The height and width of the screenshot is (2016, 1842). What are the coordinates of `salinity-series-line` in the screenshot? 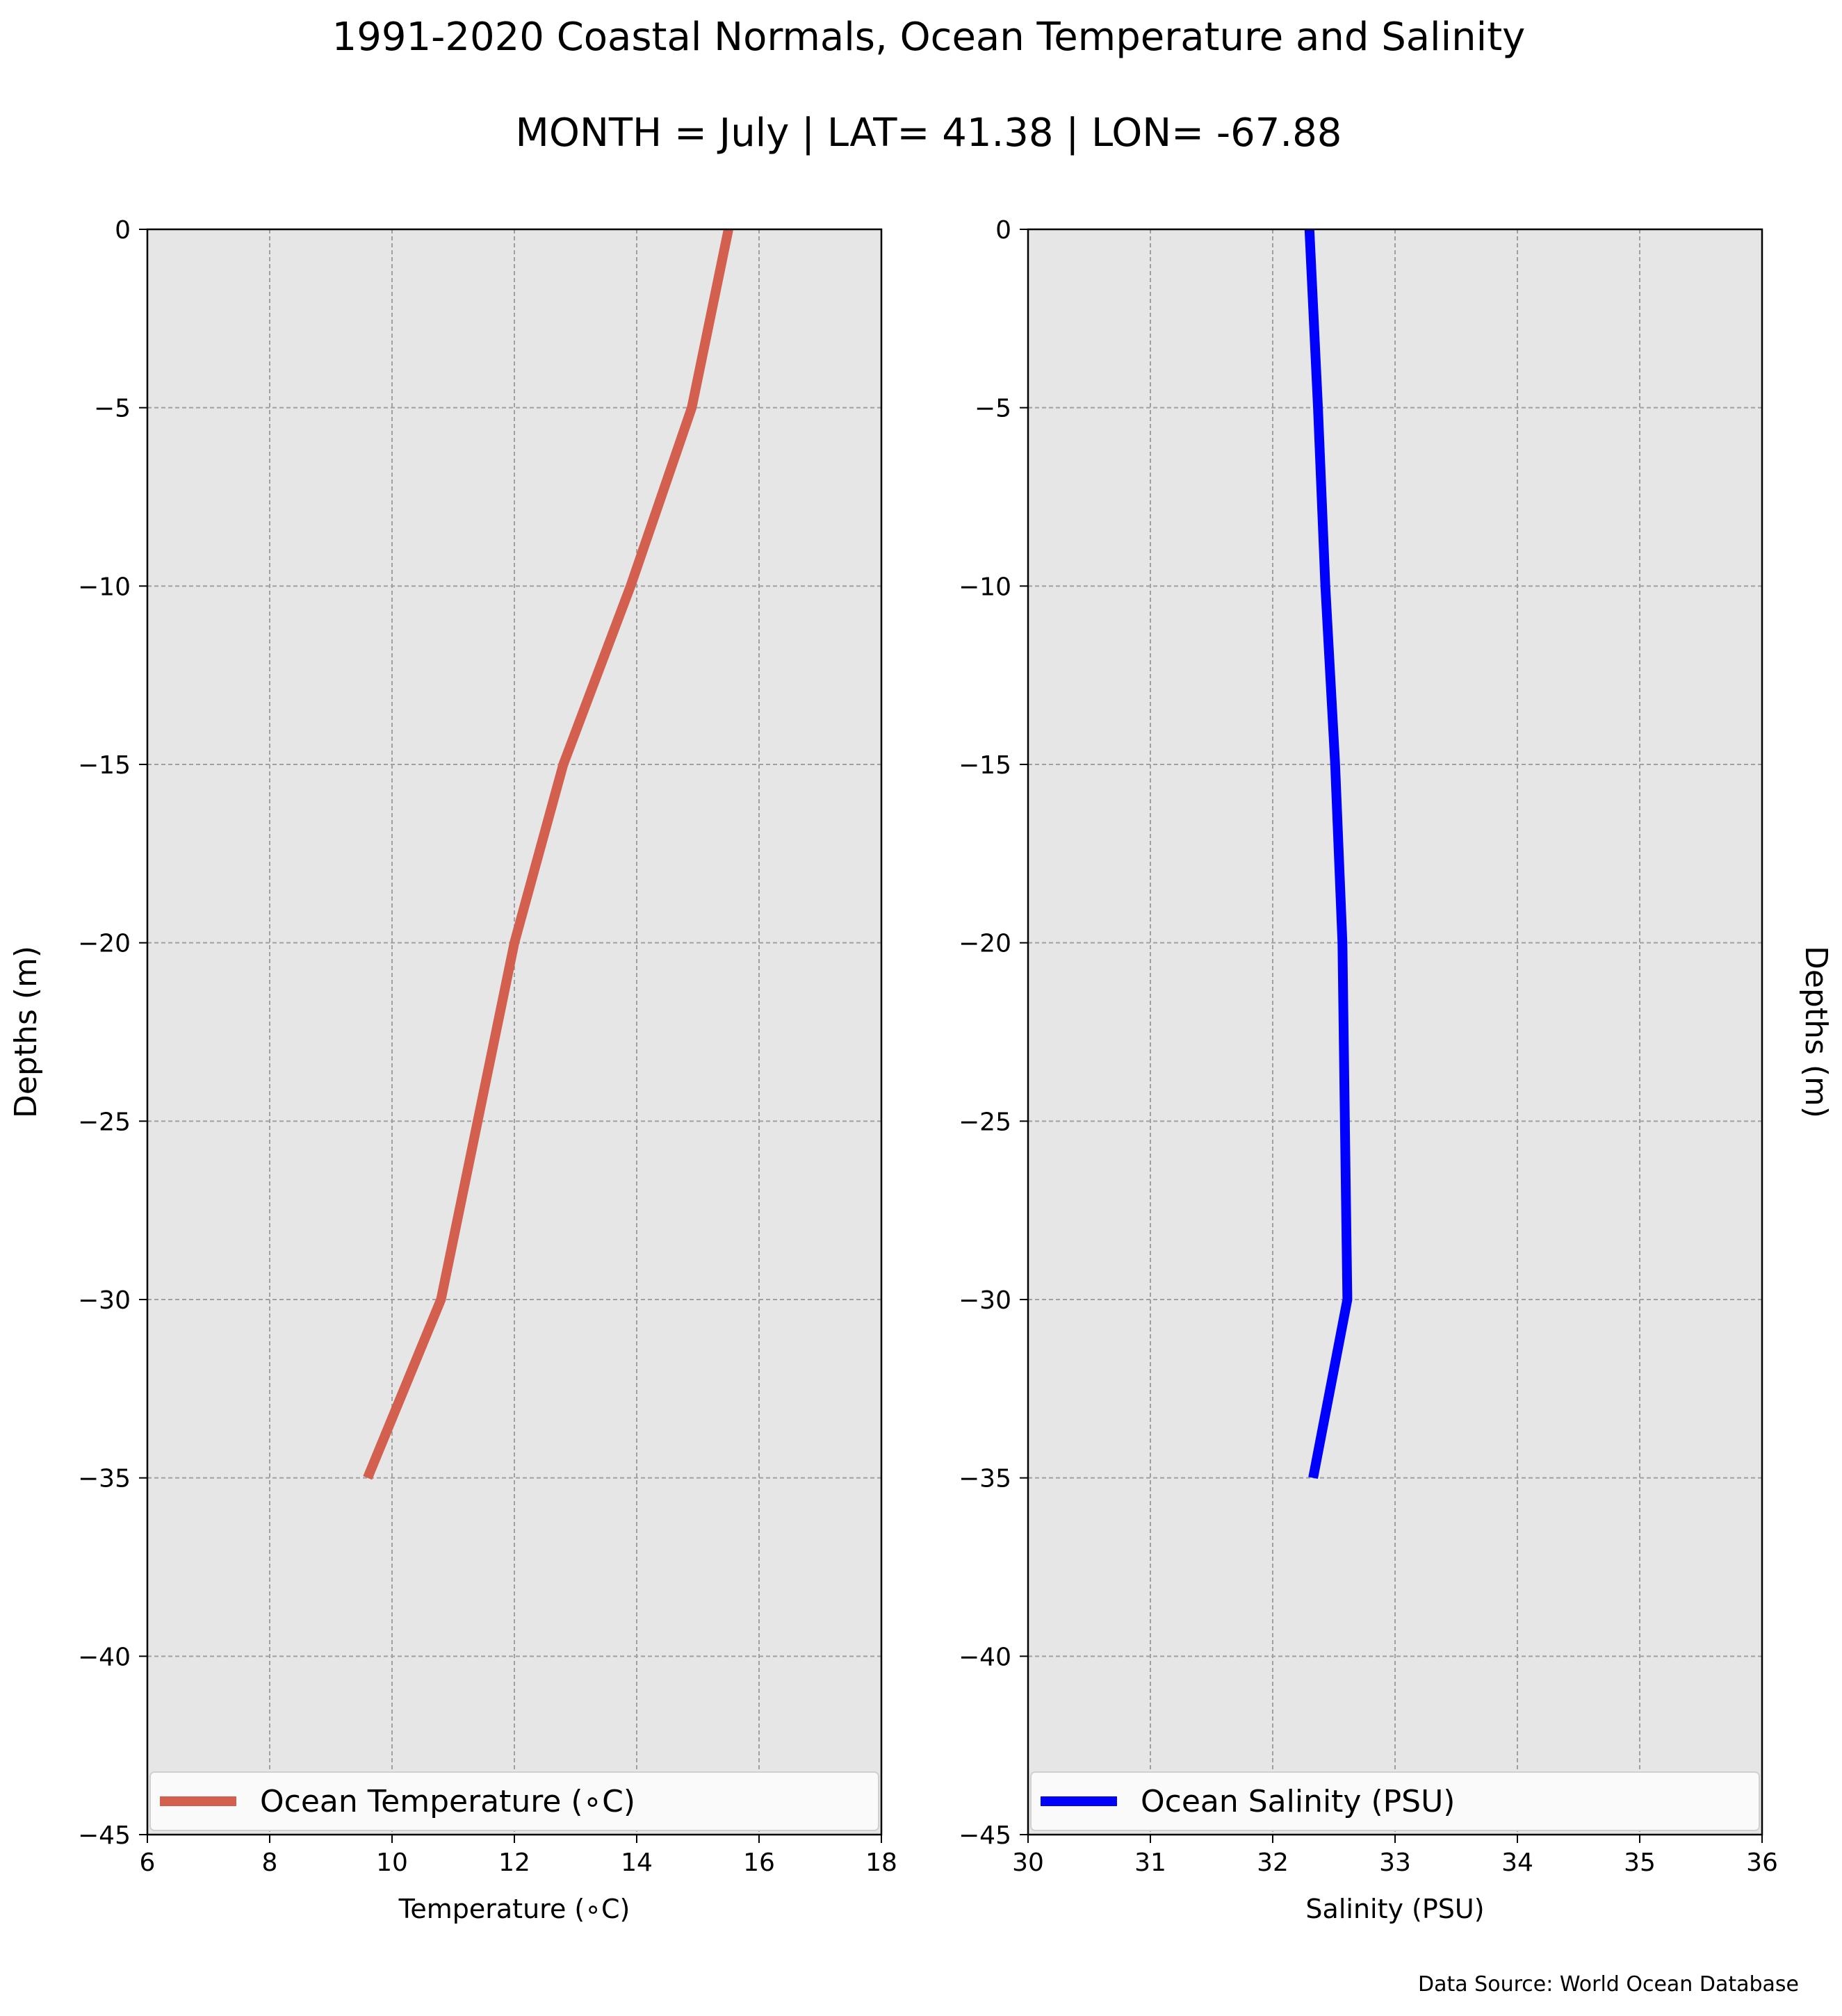 It's located at (1328, 855).